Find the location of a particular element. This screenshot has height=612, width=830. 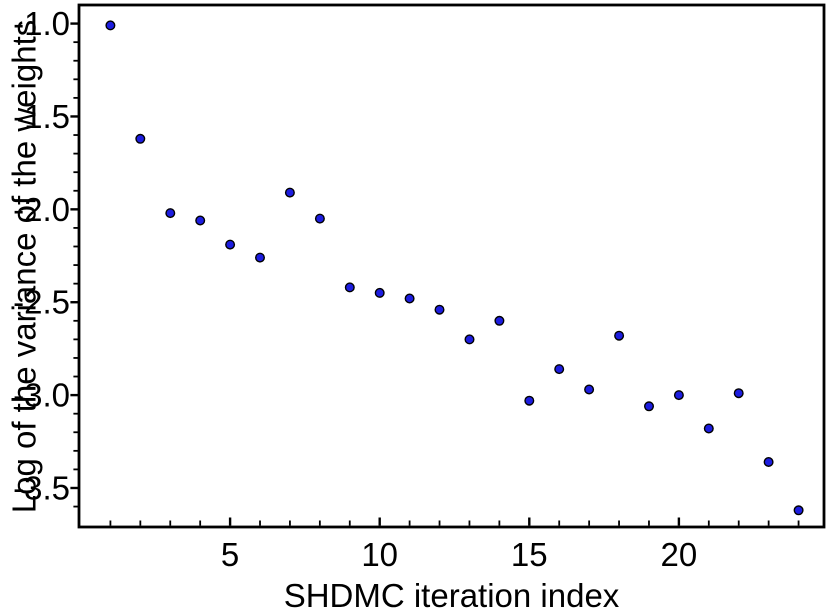

x-tick-label: 15 is located at coordinates (529, 554).